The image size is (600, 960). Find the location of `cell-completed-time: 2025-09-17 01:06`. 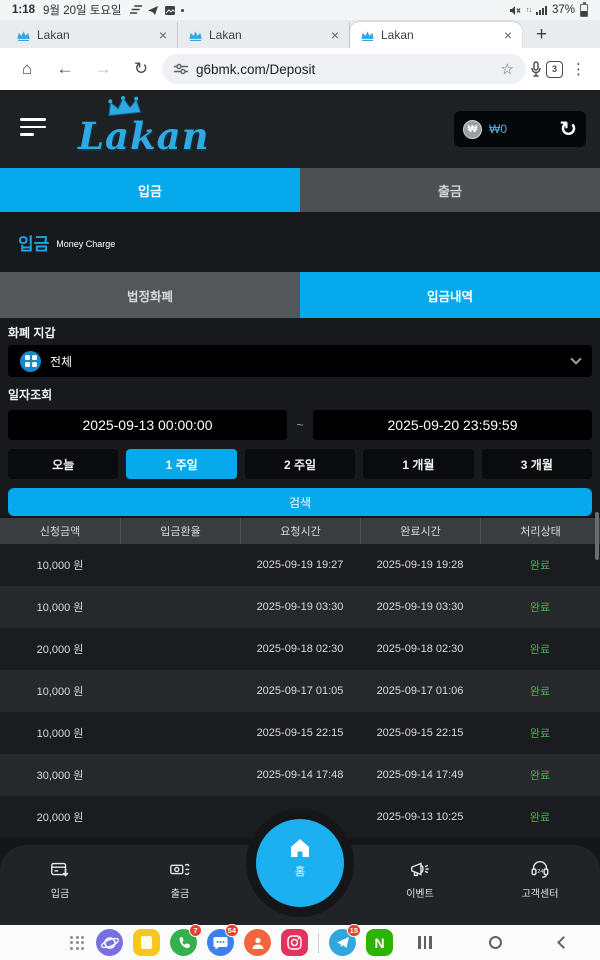

cell-completed-time: 2025-09-17 01:06 is located at coordinates (420, 691).